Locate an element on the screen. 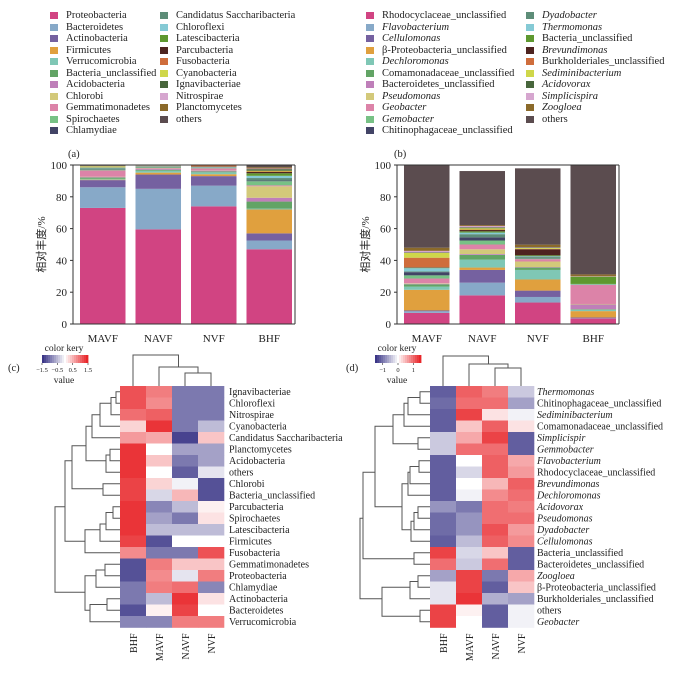  panel-label: (b) is located at coordinates (400, 154).